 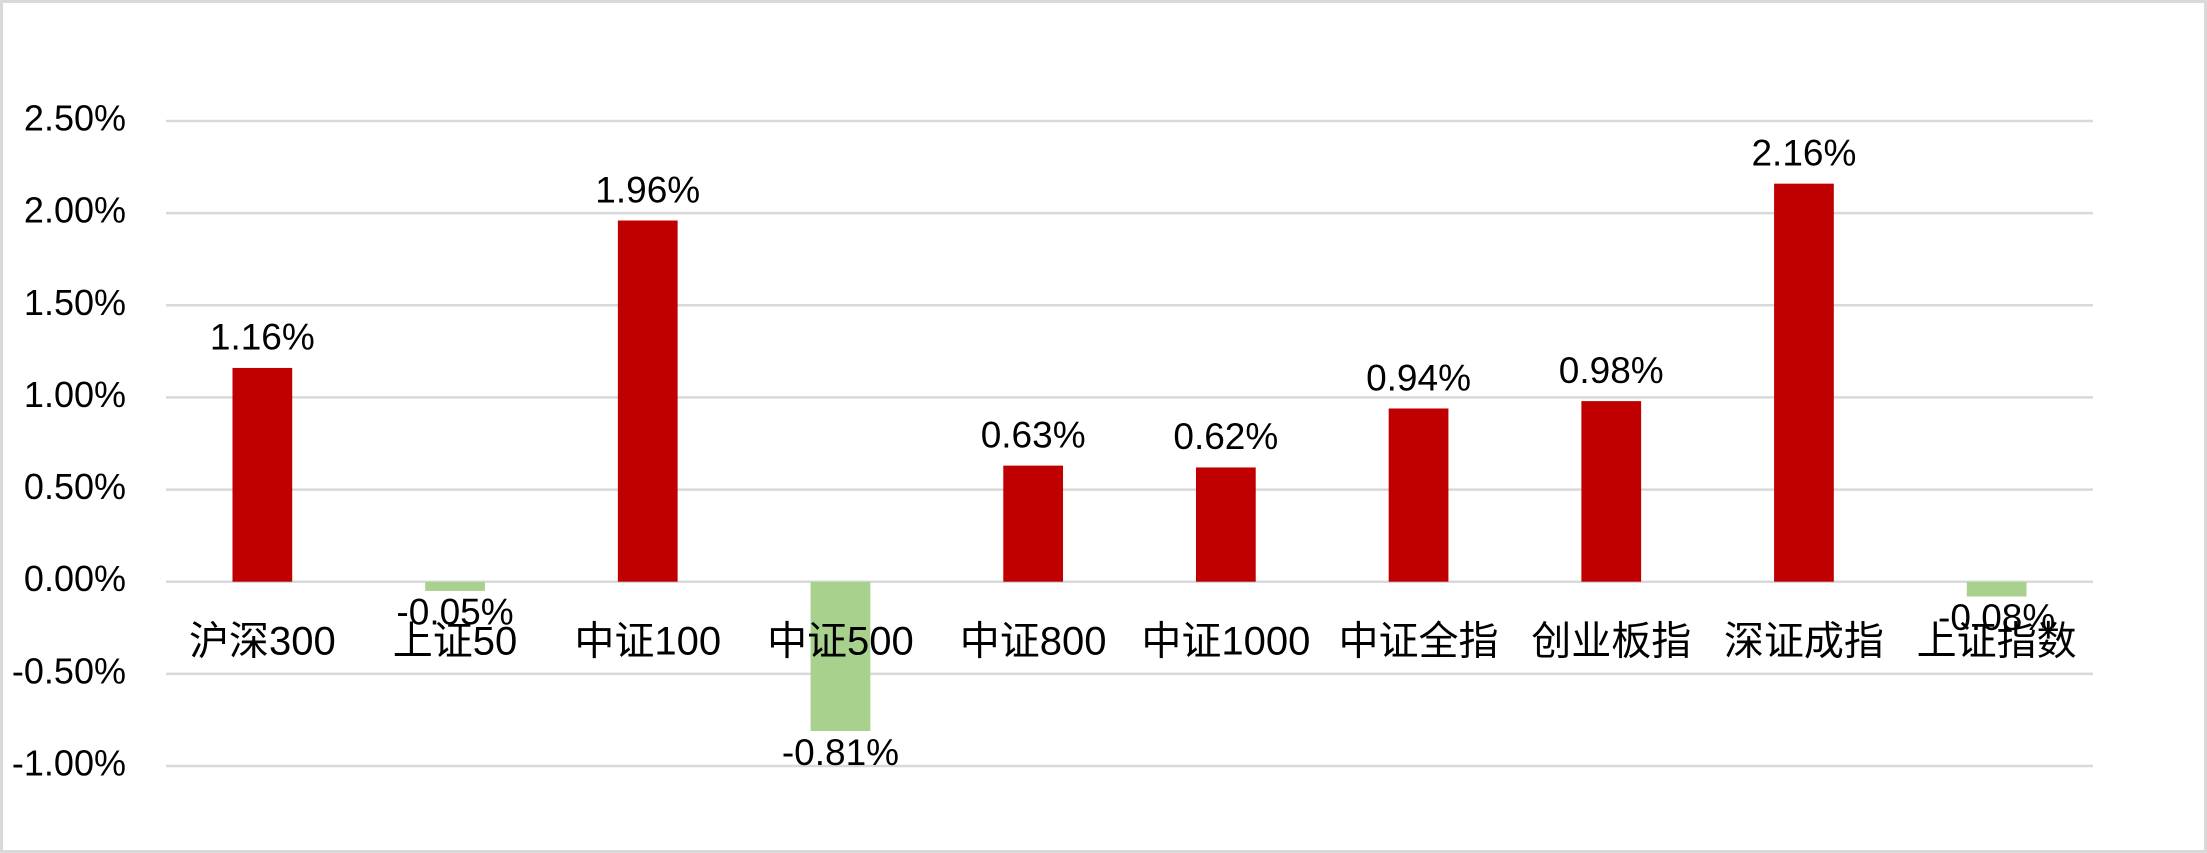 What do you see at coordinates (75, 394) in the screenshot?
I see `y-tick-label: 1.00%` at bounding box center [75, 394].